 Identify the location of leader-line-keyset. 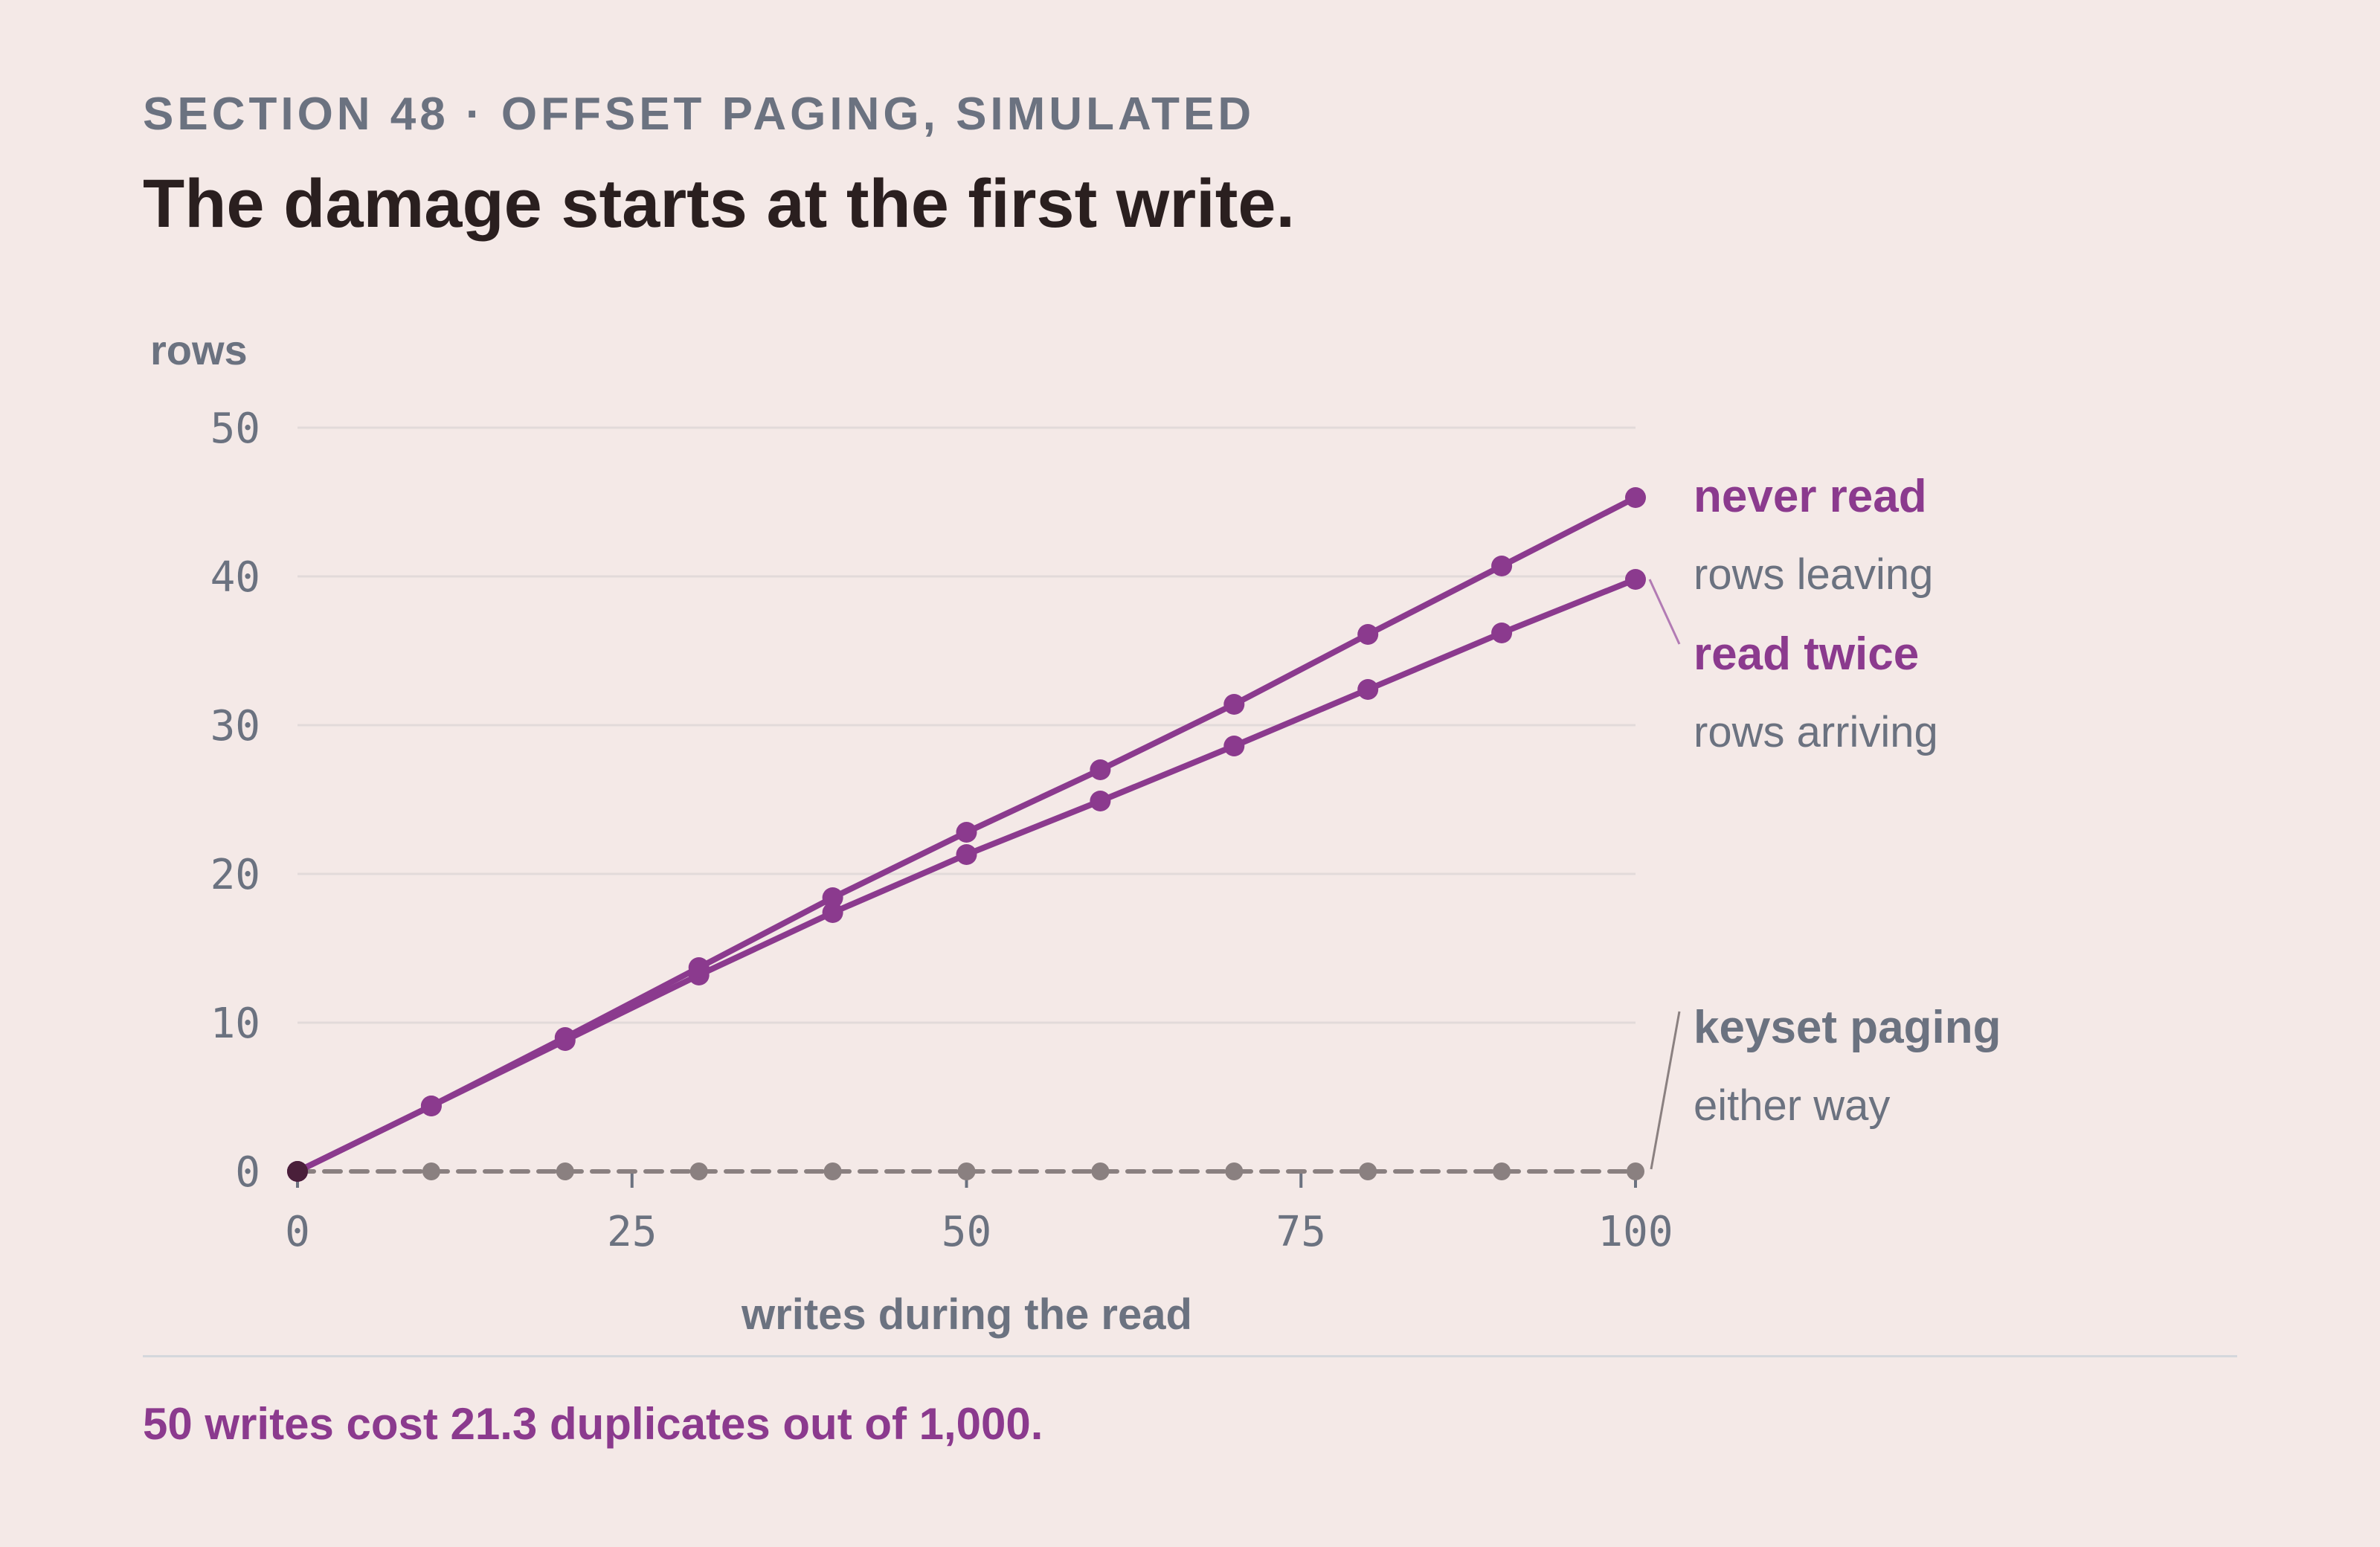
(1666, 1091).